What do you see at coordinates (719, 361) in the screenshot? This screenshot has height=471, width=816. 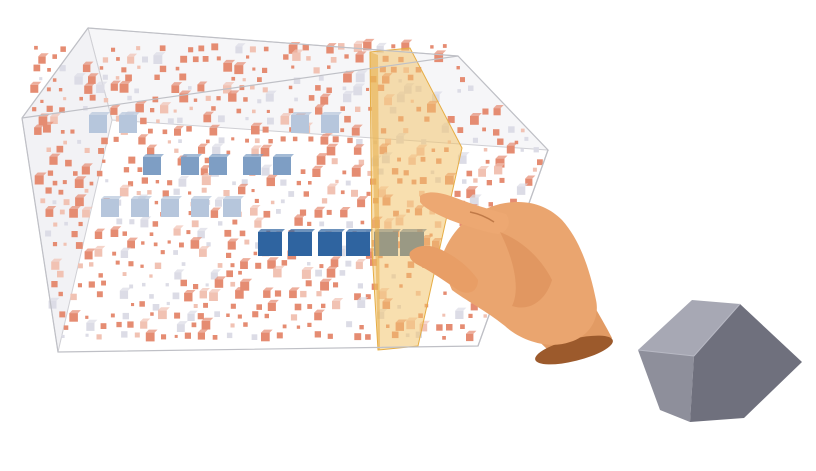 I see `cube-icon` at bounding box center [719, 361].